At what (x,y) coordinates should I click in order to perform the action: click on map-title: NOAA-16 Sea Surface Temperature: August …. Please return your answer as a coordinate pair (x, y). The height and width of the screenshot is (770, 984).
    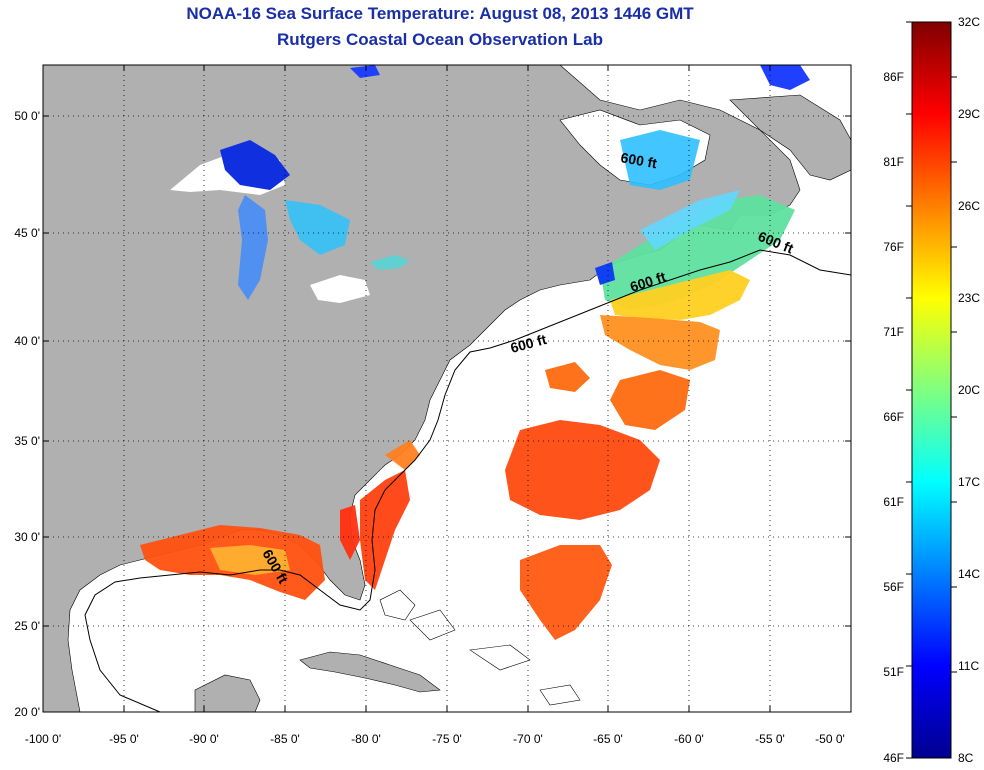
    Looking at the image, I should click on (440, 13).